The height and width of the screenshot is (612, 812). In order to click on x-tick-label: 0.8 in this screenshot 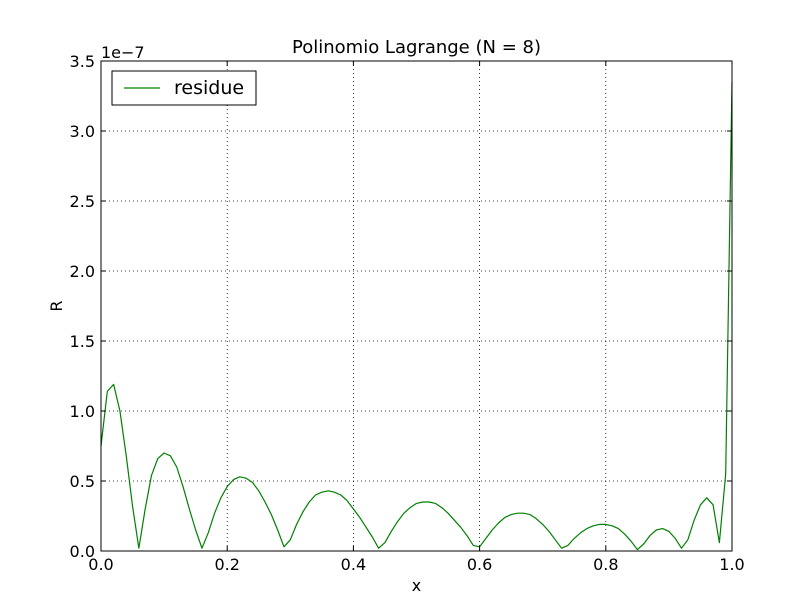, I will do `click(605, 564)`.